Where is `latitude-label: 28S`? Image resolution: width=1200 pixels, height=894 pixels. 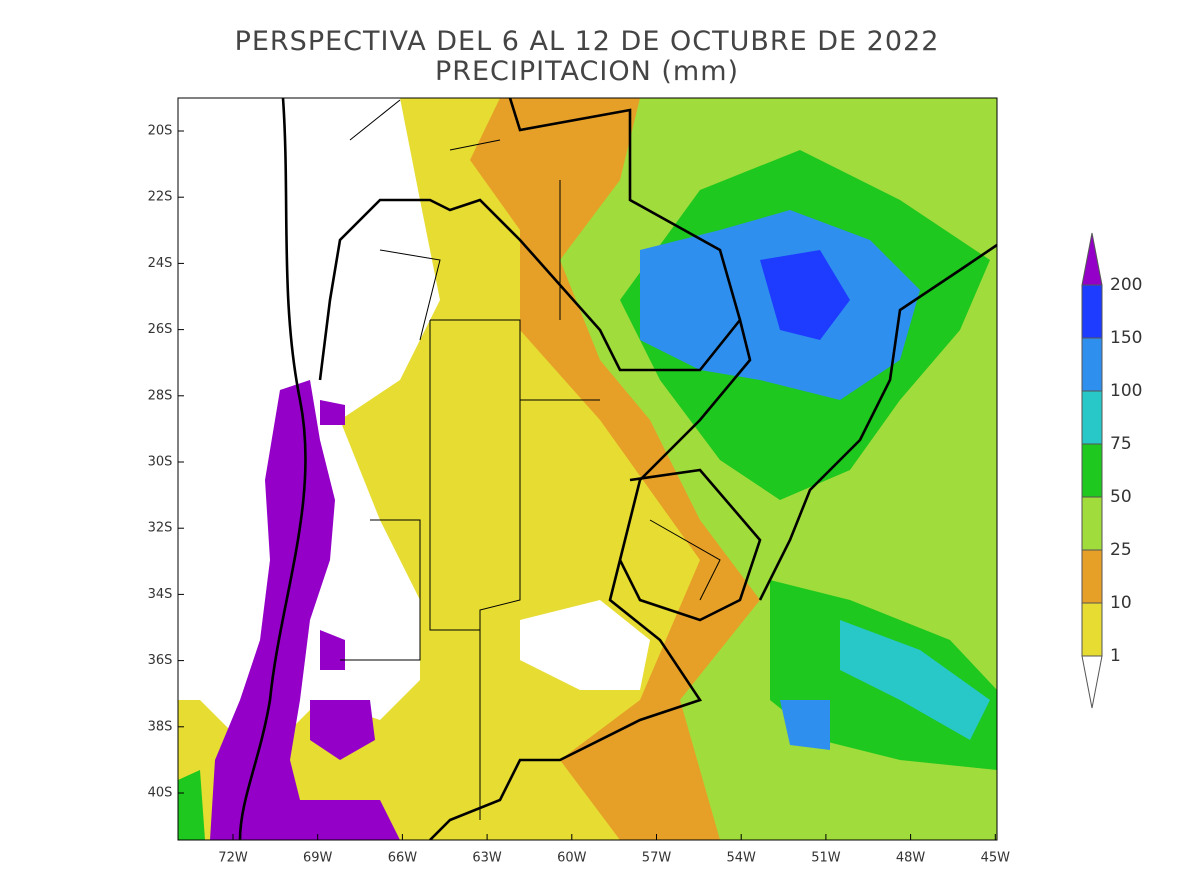
latitude-label: 28S is located at coordinates (160, 395).